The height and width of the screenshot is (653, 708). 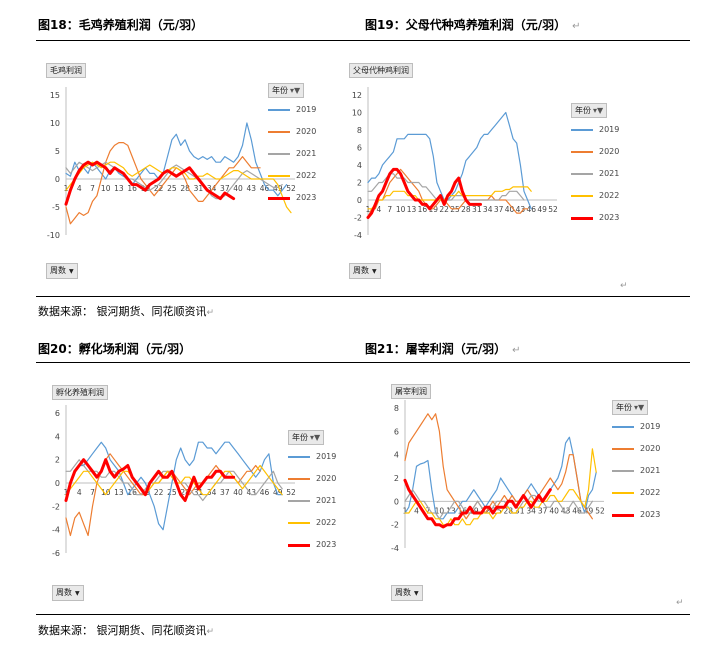 I want to click on value-field-button: 屠宰利润, so click(x=411, y=391).